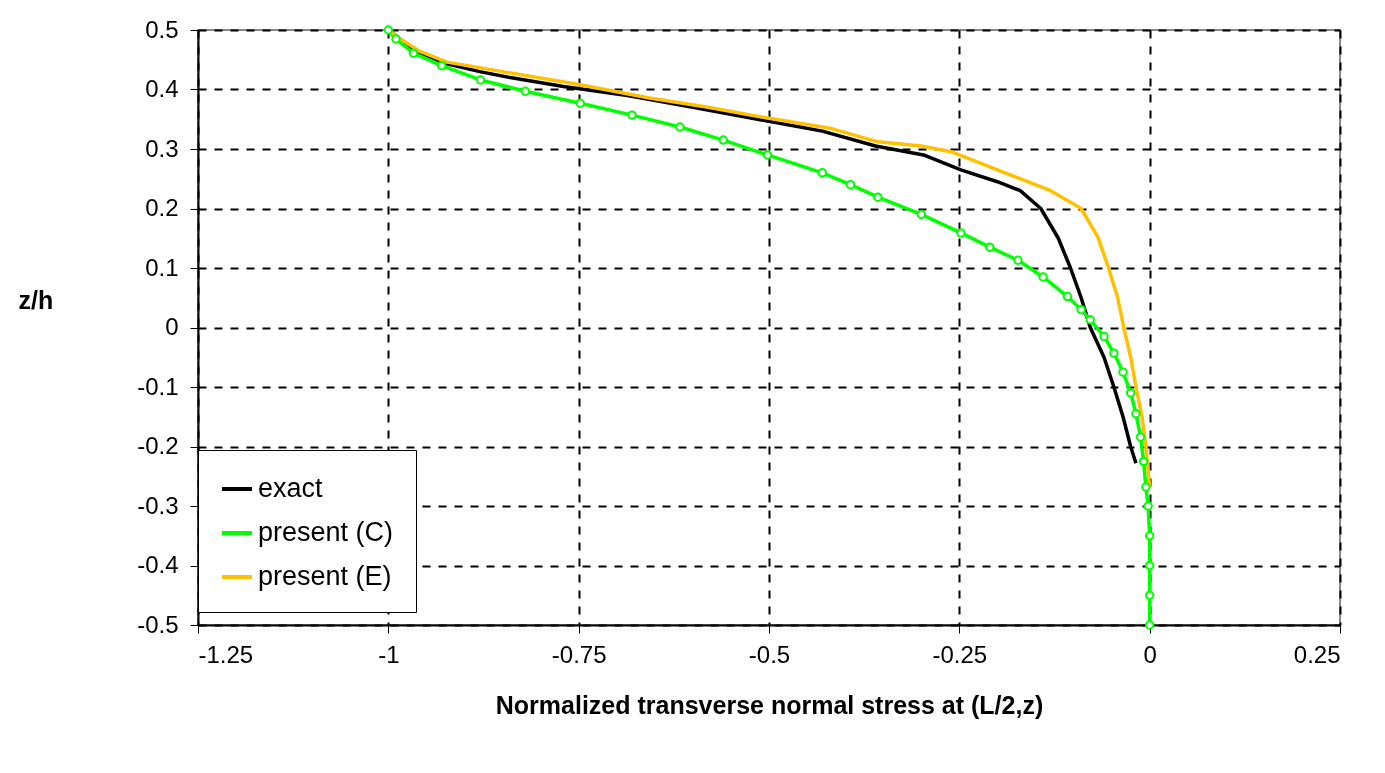  Describe the element at coordinates (158, 505) in the screenshot. I see `y-tick-label: -0.3` at that location.